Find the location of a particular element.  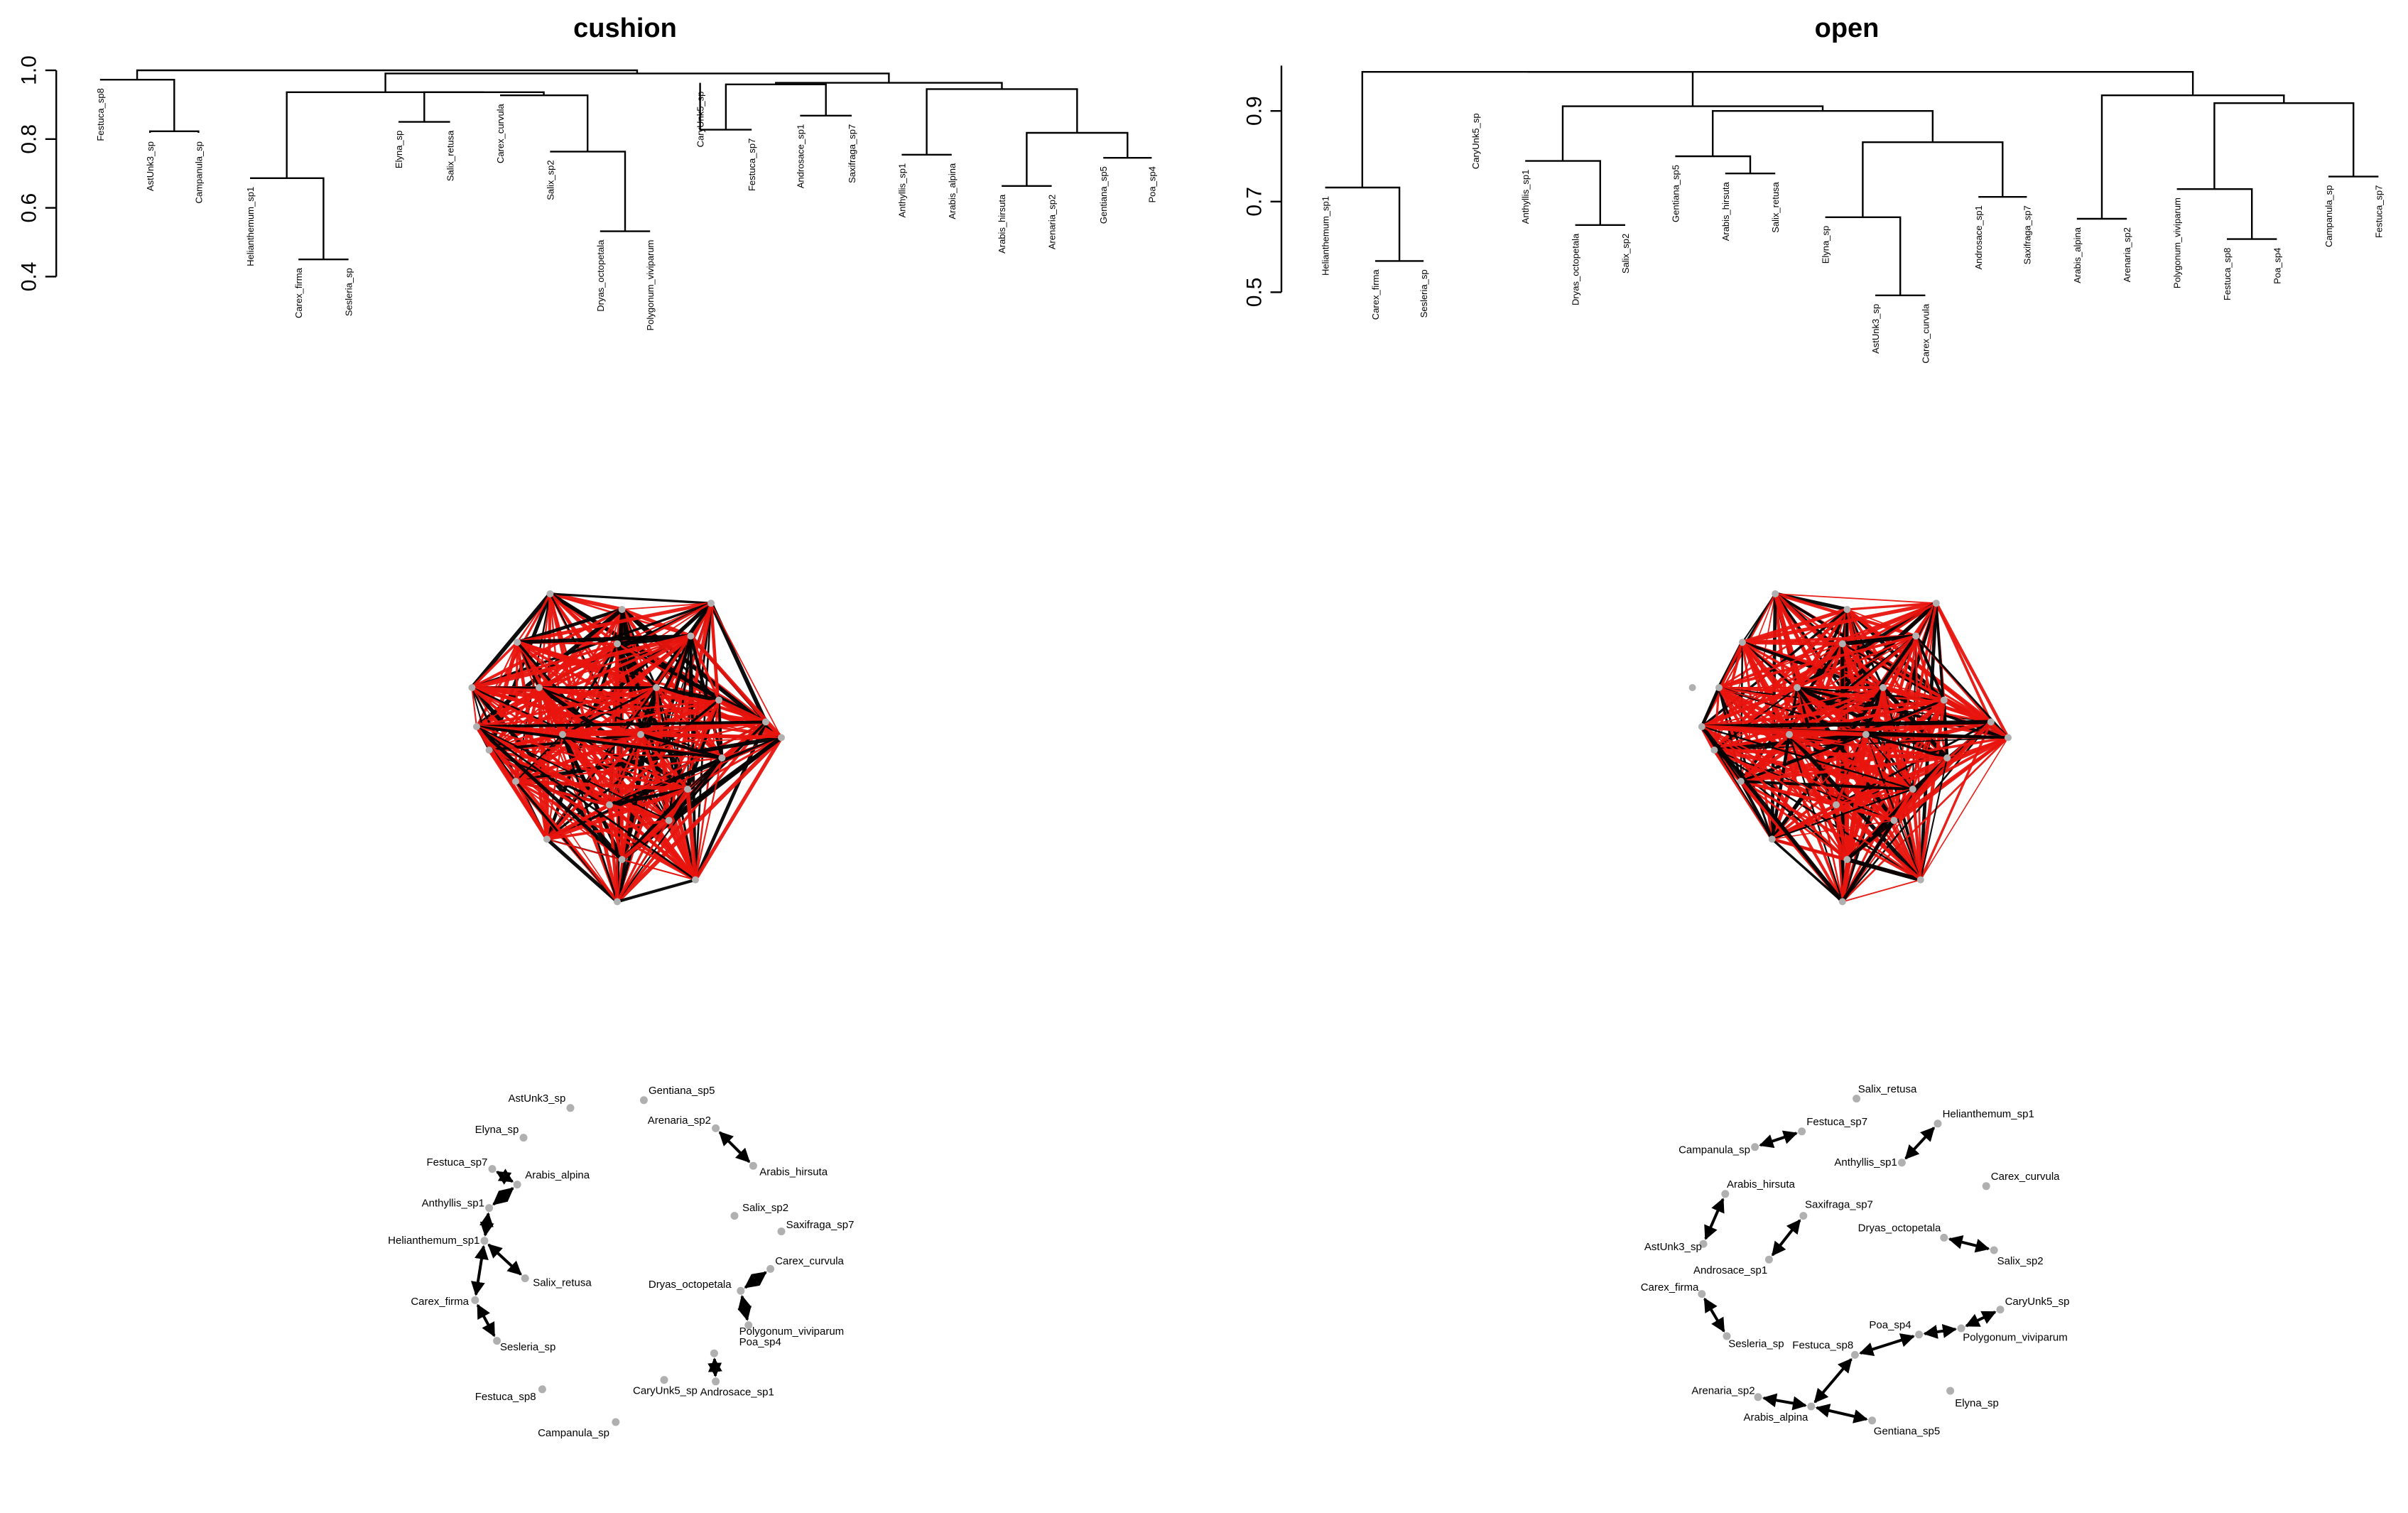

y-axis-tick-label: 0.9 is located at coordinates (1254, 111).